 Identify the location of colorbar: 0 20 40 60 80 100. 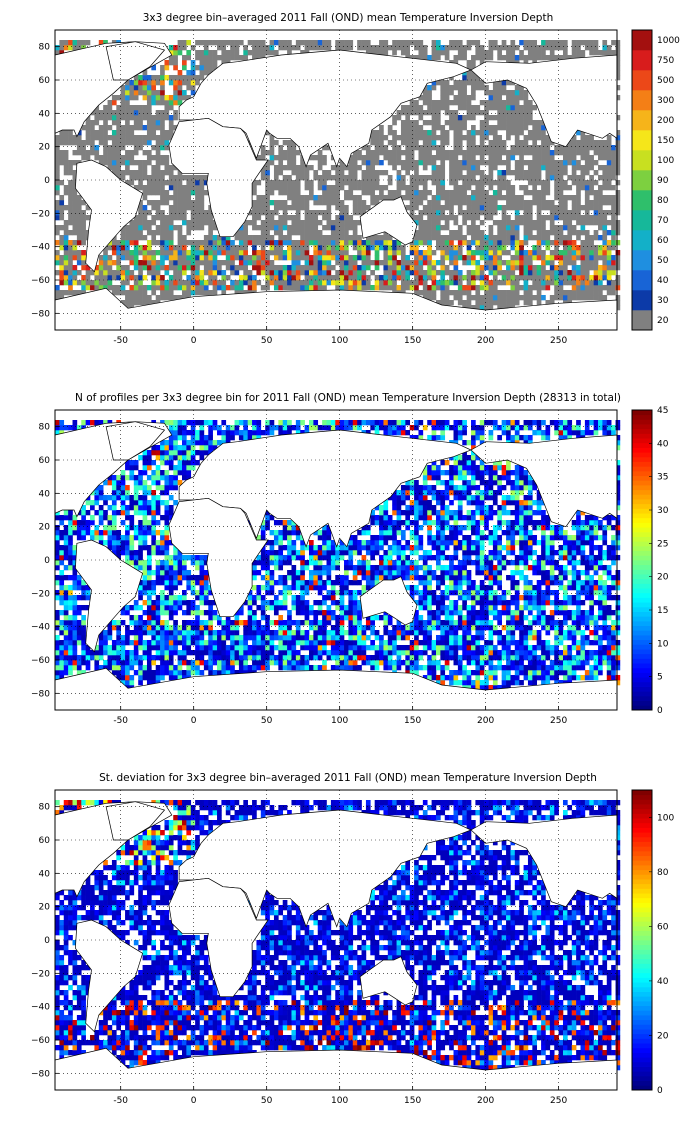
(652, 942).